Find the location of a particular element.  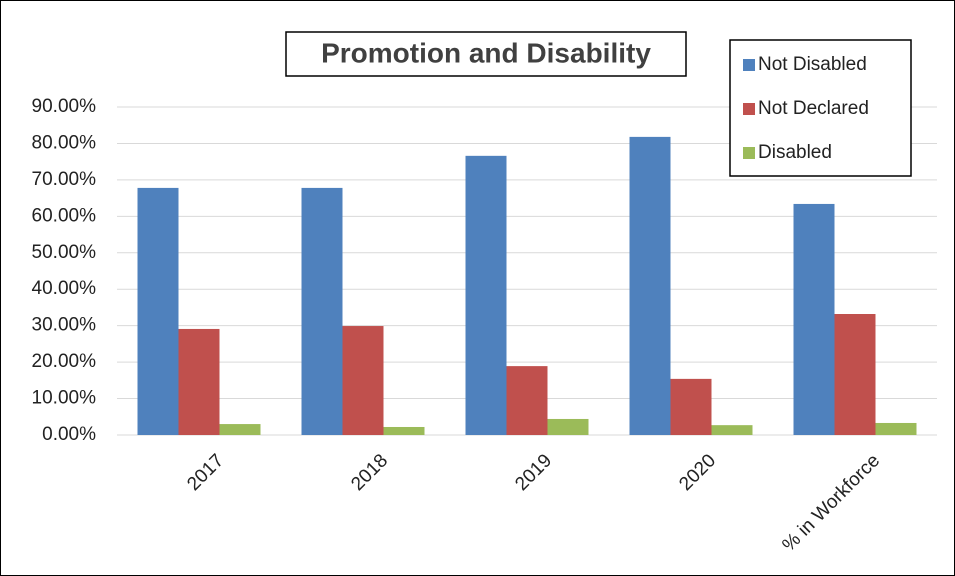

chart-title: Promotion and Disability is located at coordinates (486, 52).